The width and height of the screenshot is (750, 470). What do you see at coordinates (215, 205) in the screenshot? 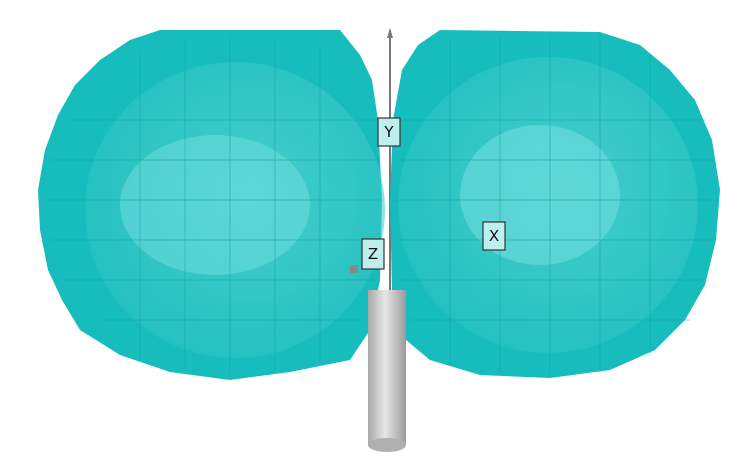
I see `left-core` at bounding box center [215, 205].